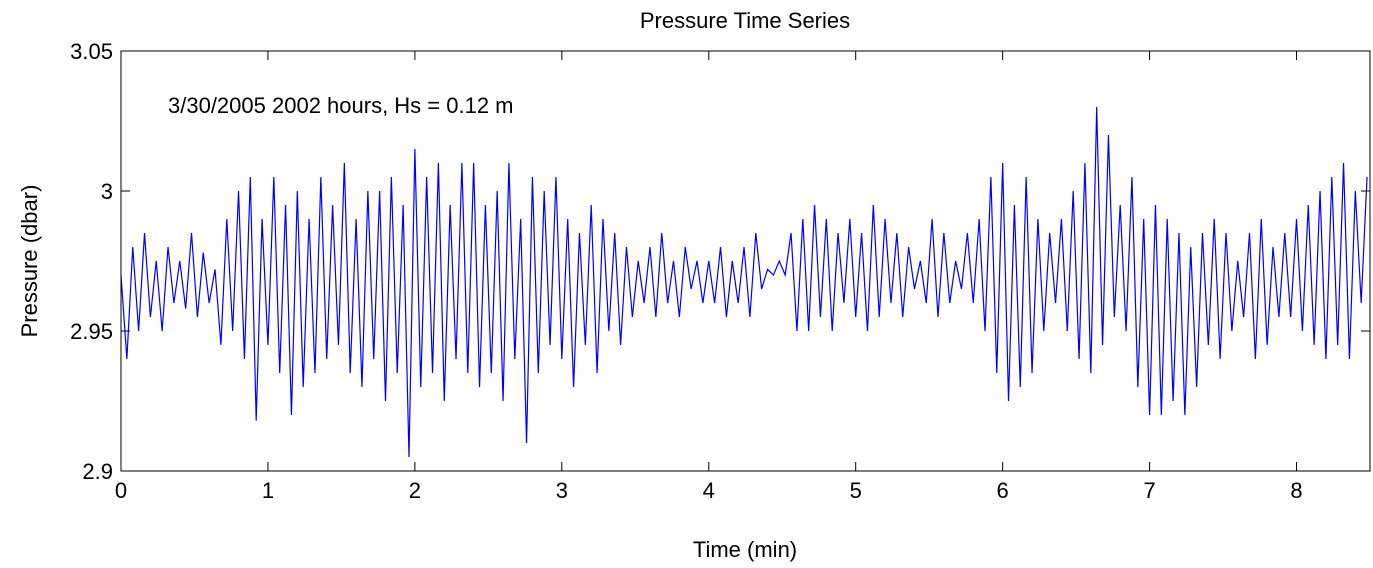  Describe the element at coordinates (341, 105) in the screenshot. I see `annotation: 3/30/2005 2002 hours, Hs = 0.12 m` at that location.